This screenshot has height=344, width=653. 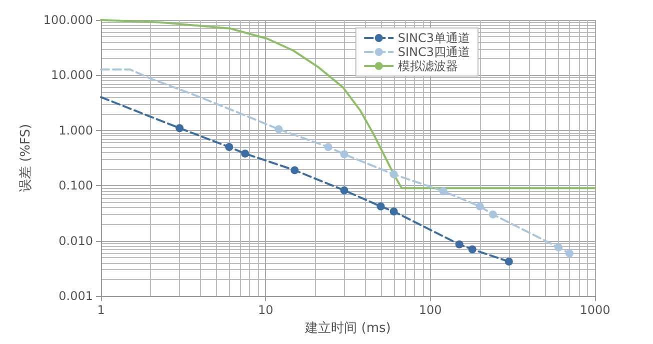 I want to click on x-tick-label: 100, so click(x=430, y=310).